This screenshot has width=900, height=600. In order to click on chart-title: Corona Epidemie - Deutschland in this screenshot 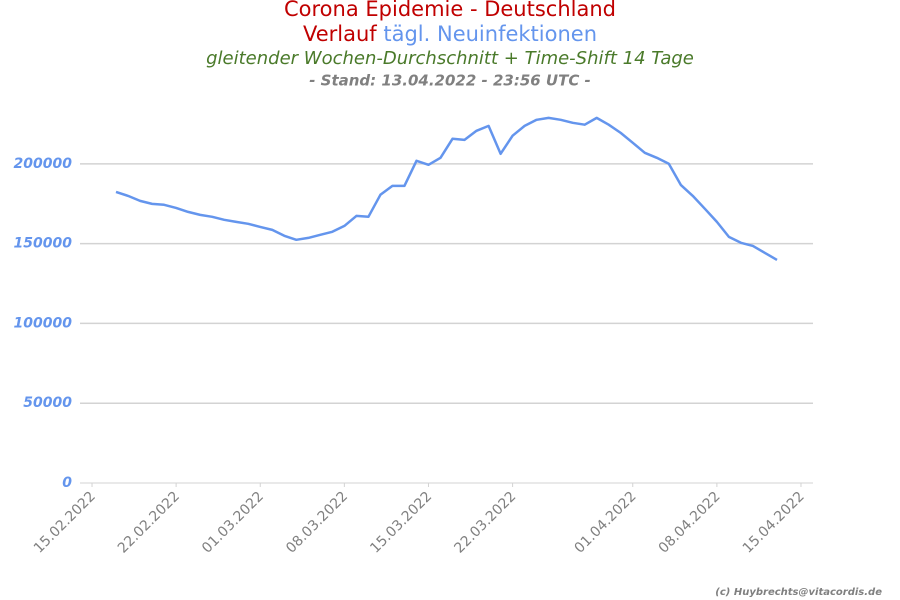, I will do `click(450, 10)`.